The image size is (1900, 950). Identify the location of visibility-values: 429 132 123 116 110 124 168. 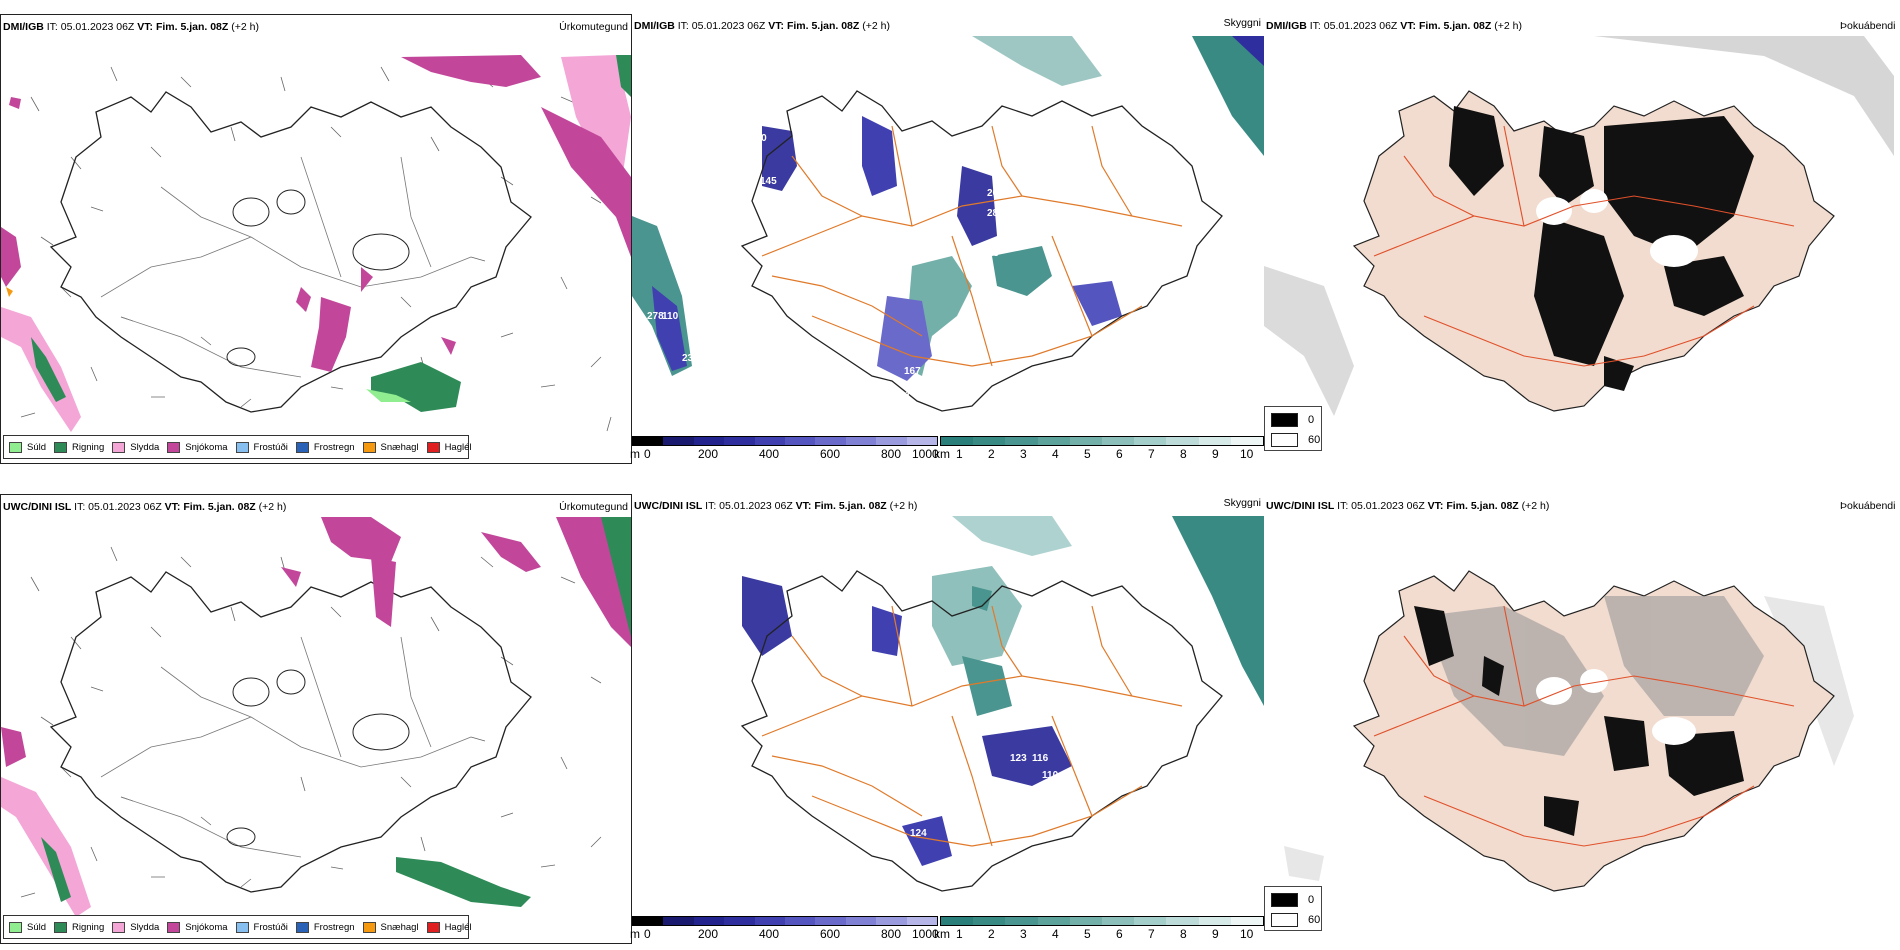
(869, 706).